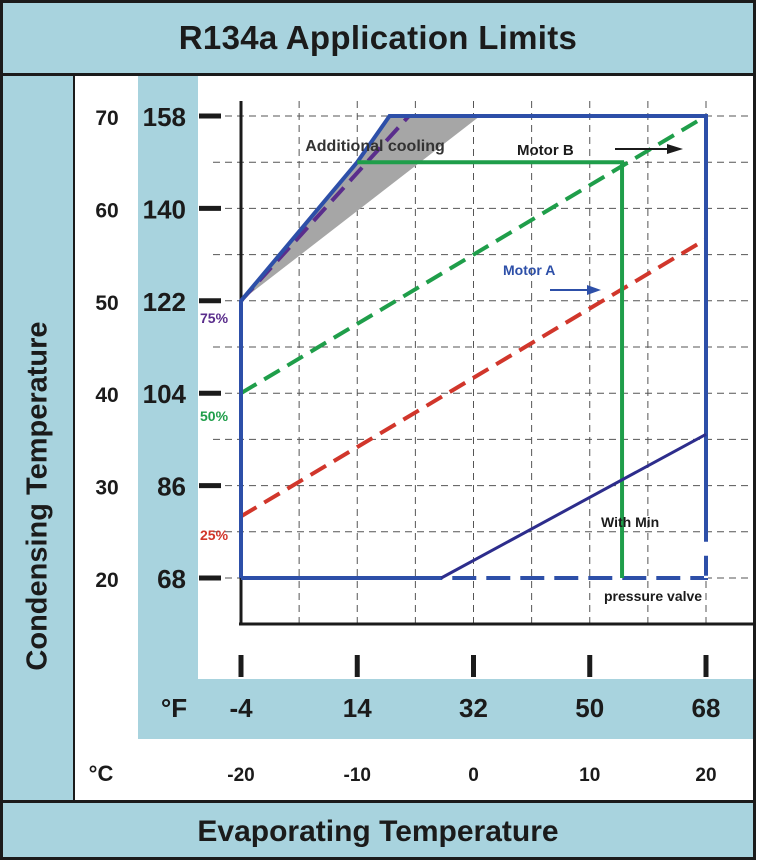 The width and height of the screenshot is (762, 864). I want to click on motor-a-label: Motor A, so click(529, 270).